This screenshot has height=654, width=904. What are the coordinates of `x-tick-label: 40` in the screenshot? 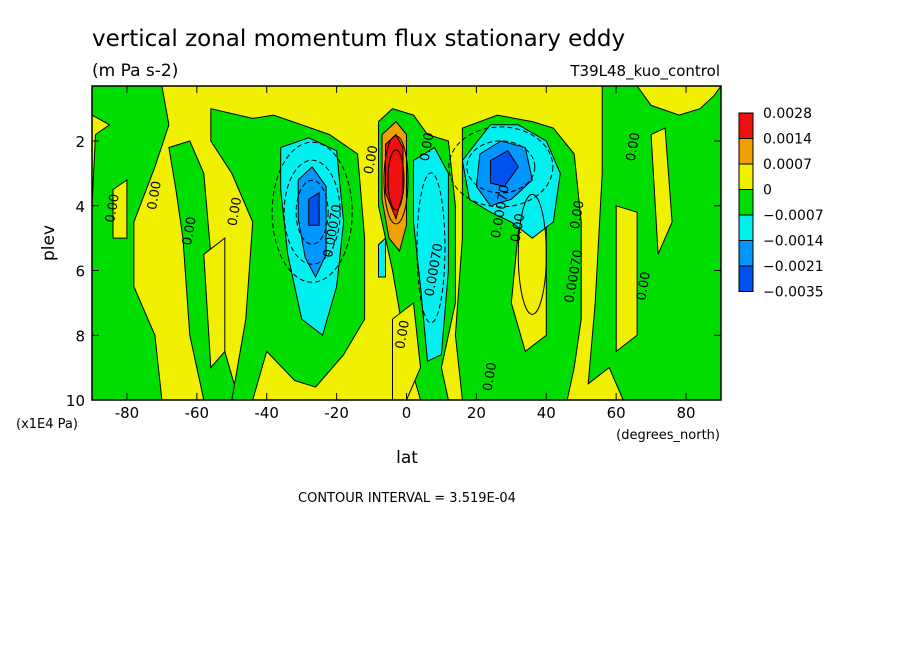 It's located at (546, 413).